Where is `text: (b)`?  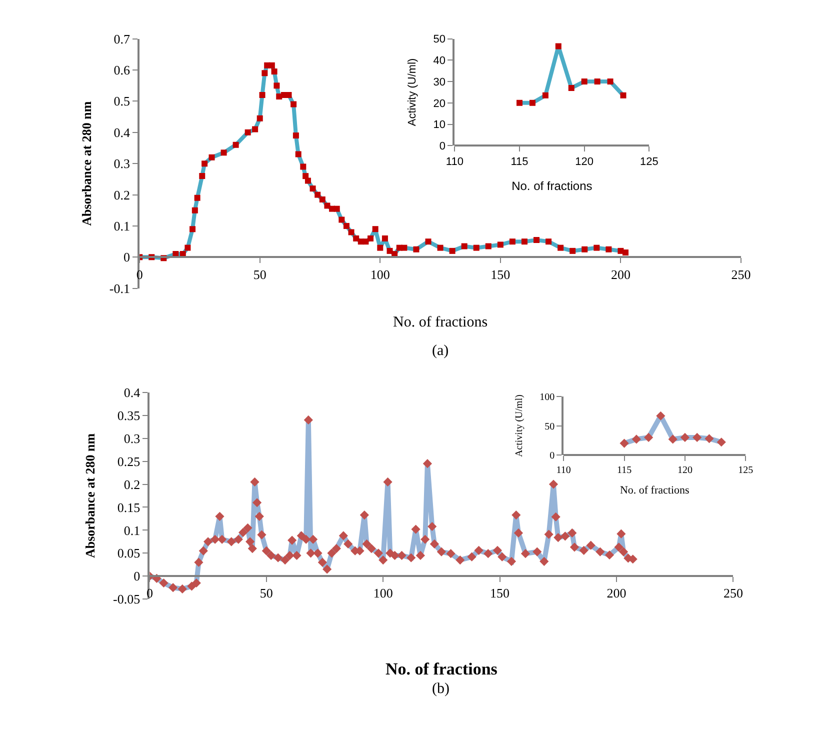 text: (b) is located at coordinates (441, 689).